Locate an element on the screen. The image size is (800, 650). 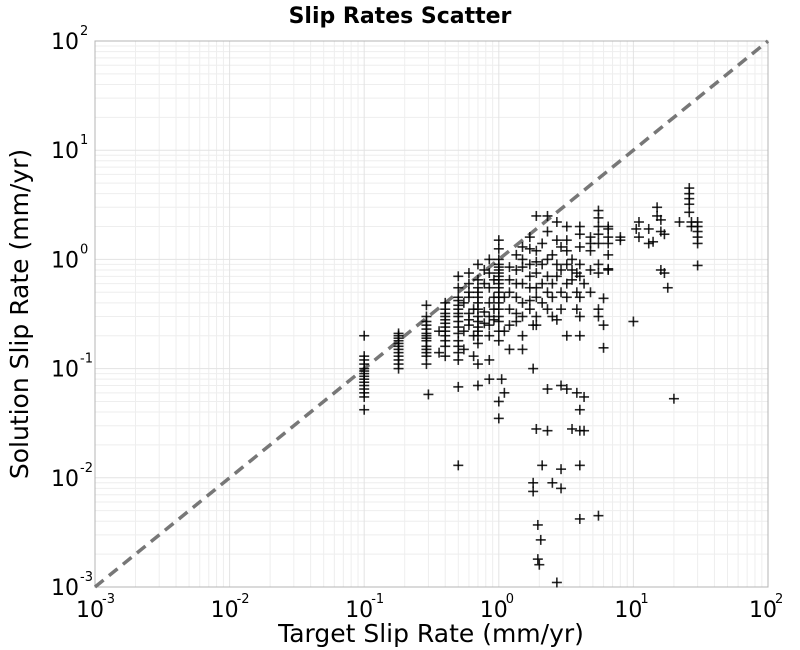
svg-text: 0 is located at coordinates (510, 599).